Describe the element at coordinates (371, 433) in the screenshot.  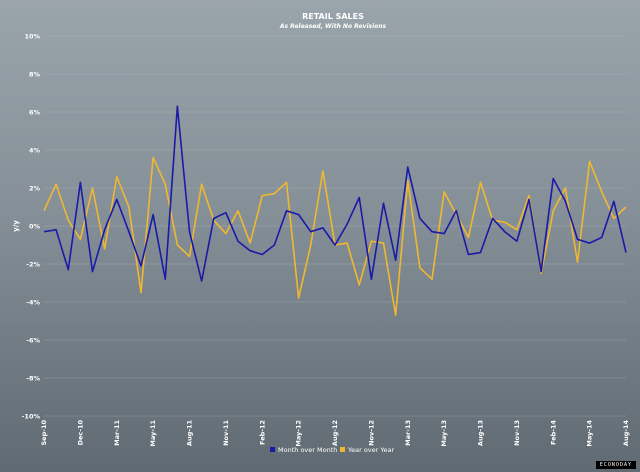
I see `x-tick-label: Nov-12` at that location.